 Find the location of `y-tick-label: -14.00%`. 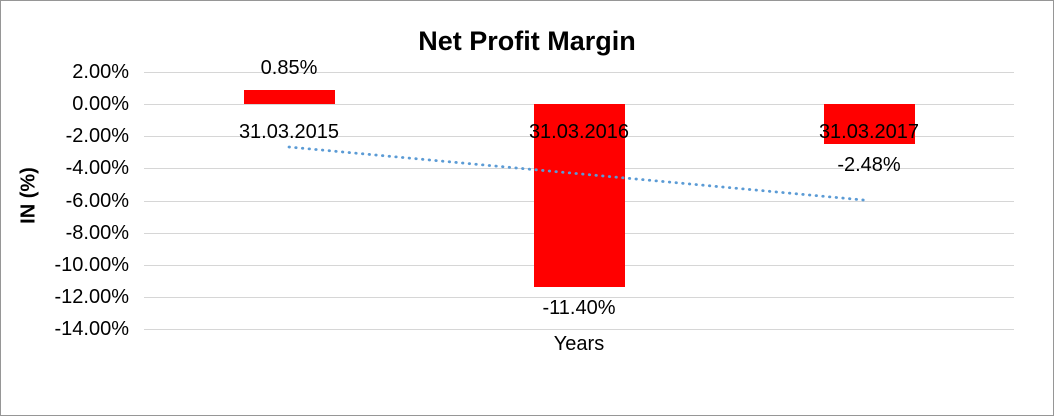

y-tick-label: -14.00% is located at coordinates (92, 329).